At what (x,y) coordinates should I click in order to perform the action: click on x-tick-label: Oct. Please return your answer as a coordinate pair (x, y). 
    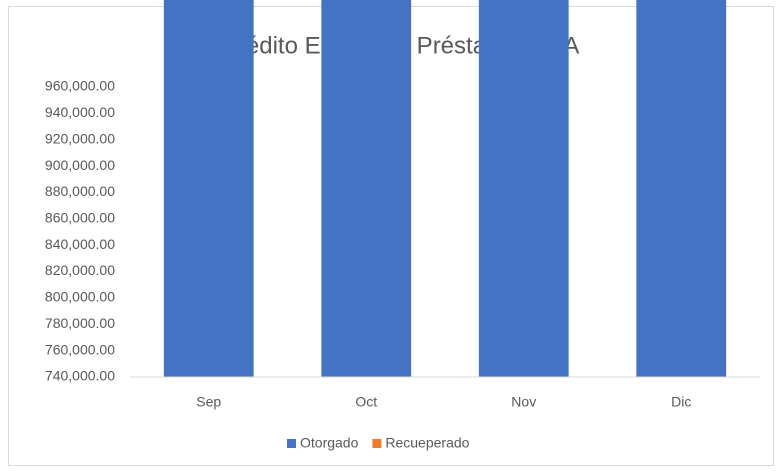
    Looking at the image, I should click on (366, 402).